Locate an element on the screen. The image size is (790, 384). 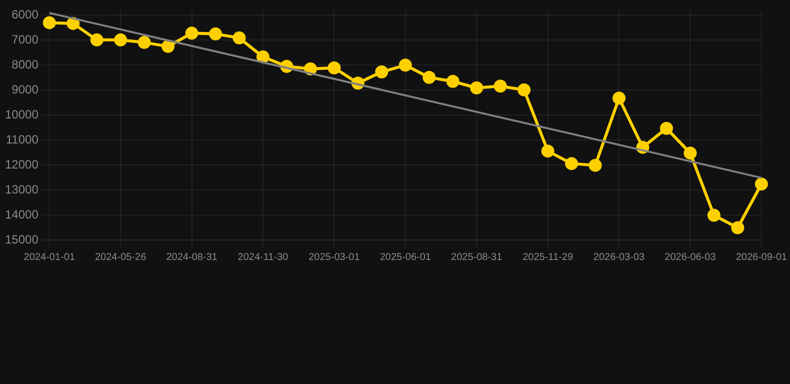
y-tick-label: 6000 is located at coordinates (25, 15).